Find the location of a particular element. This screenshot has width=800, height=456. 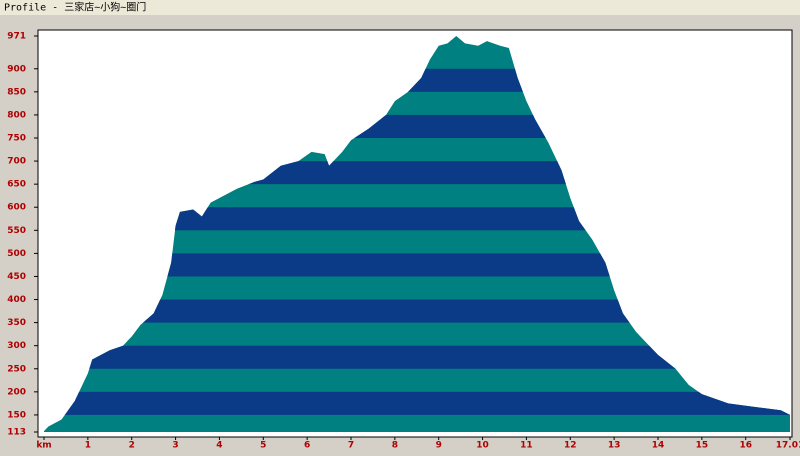

x-tick-label: 6 is located at coordinates (307, 446).